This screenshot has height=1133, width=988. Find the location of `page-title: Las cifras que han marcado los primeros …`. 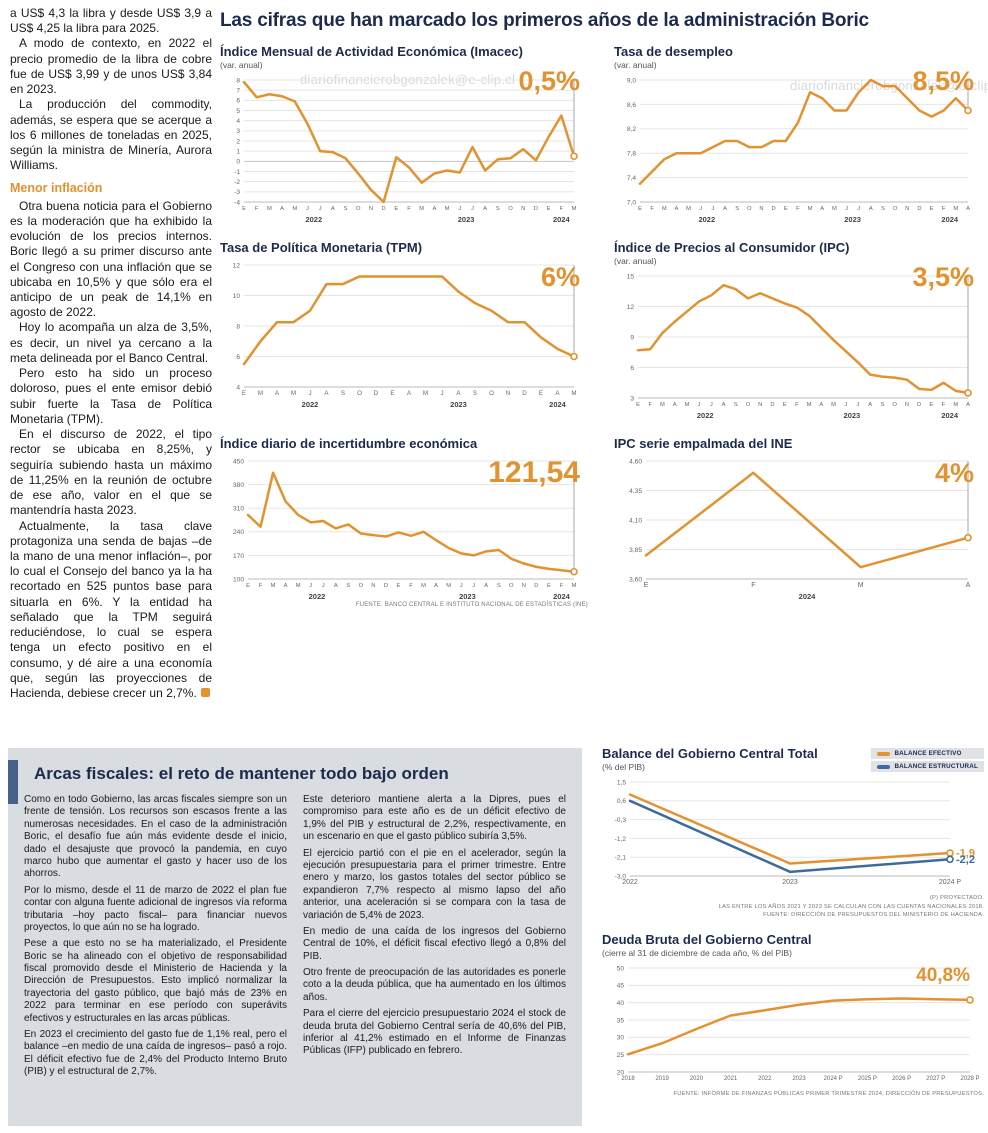

page-title: Las cifras que han marcado los primeros … is located at coordinates (544, 20).